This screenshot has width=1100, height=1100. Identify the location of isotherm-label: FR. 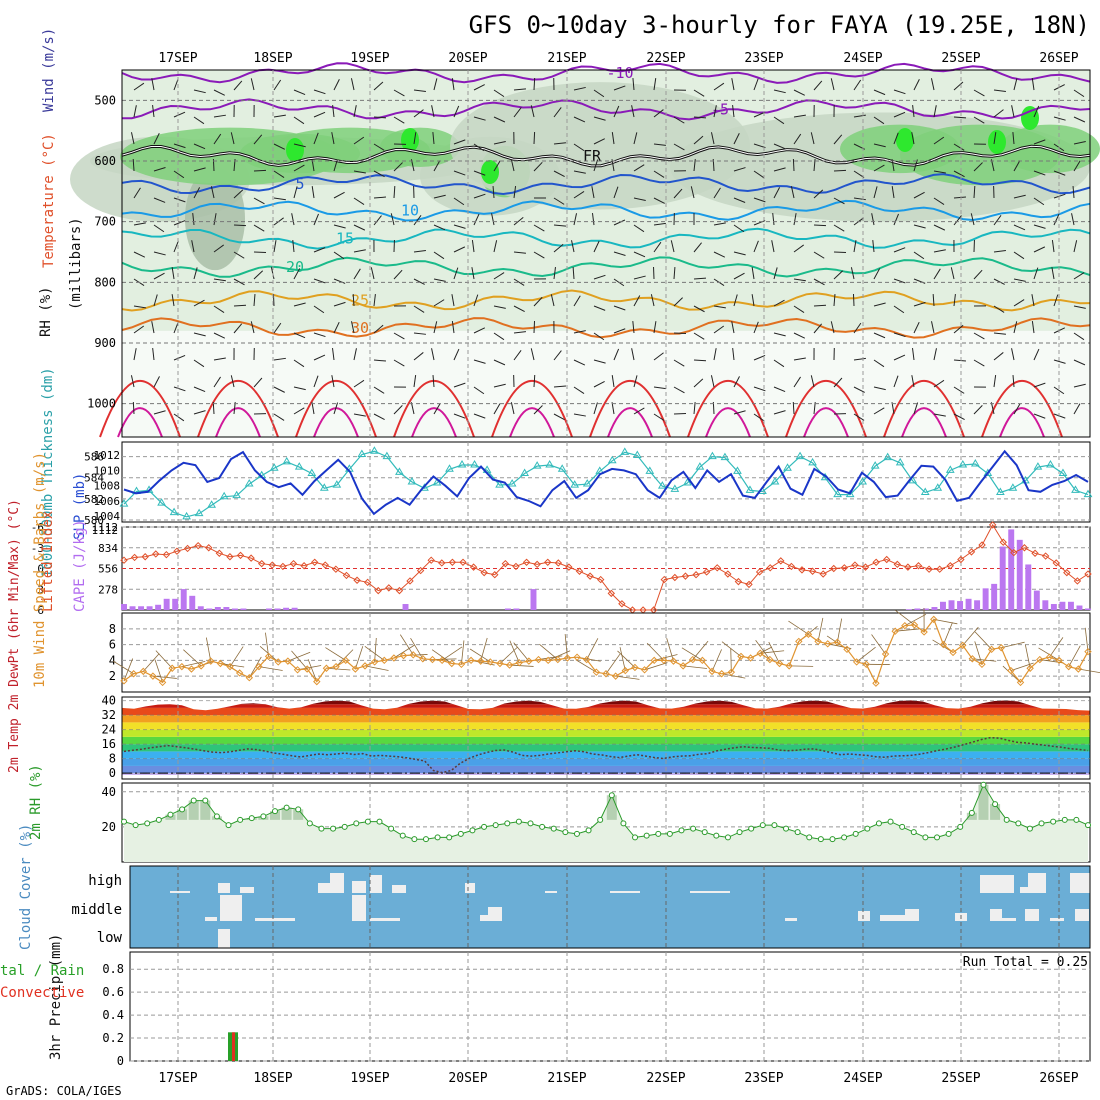
(592, 156).